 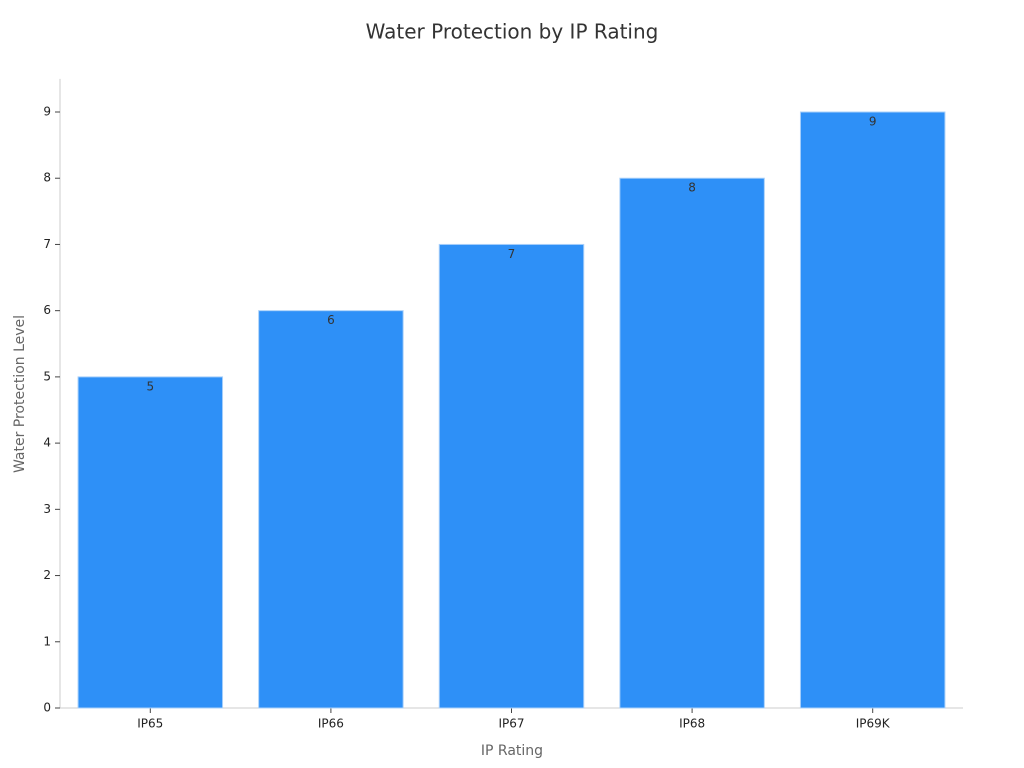 I want to click on y-tick-label: 7, so click(x=47, y=244).